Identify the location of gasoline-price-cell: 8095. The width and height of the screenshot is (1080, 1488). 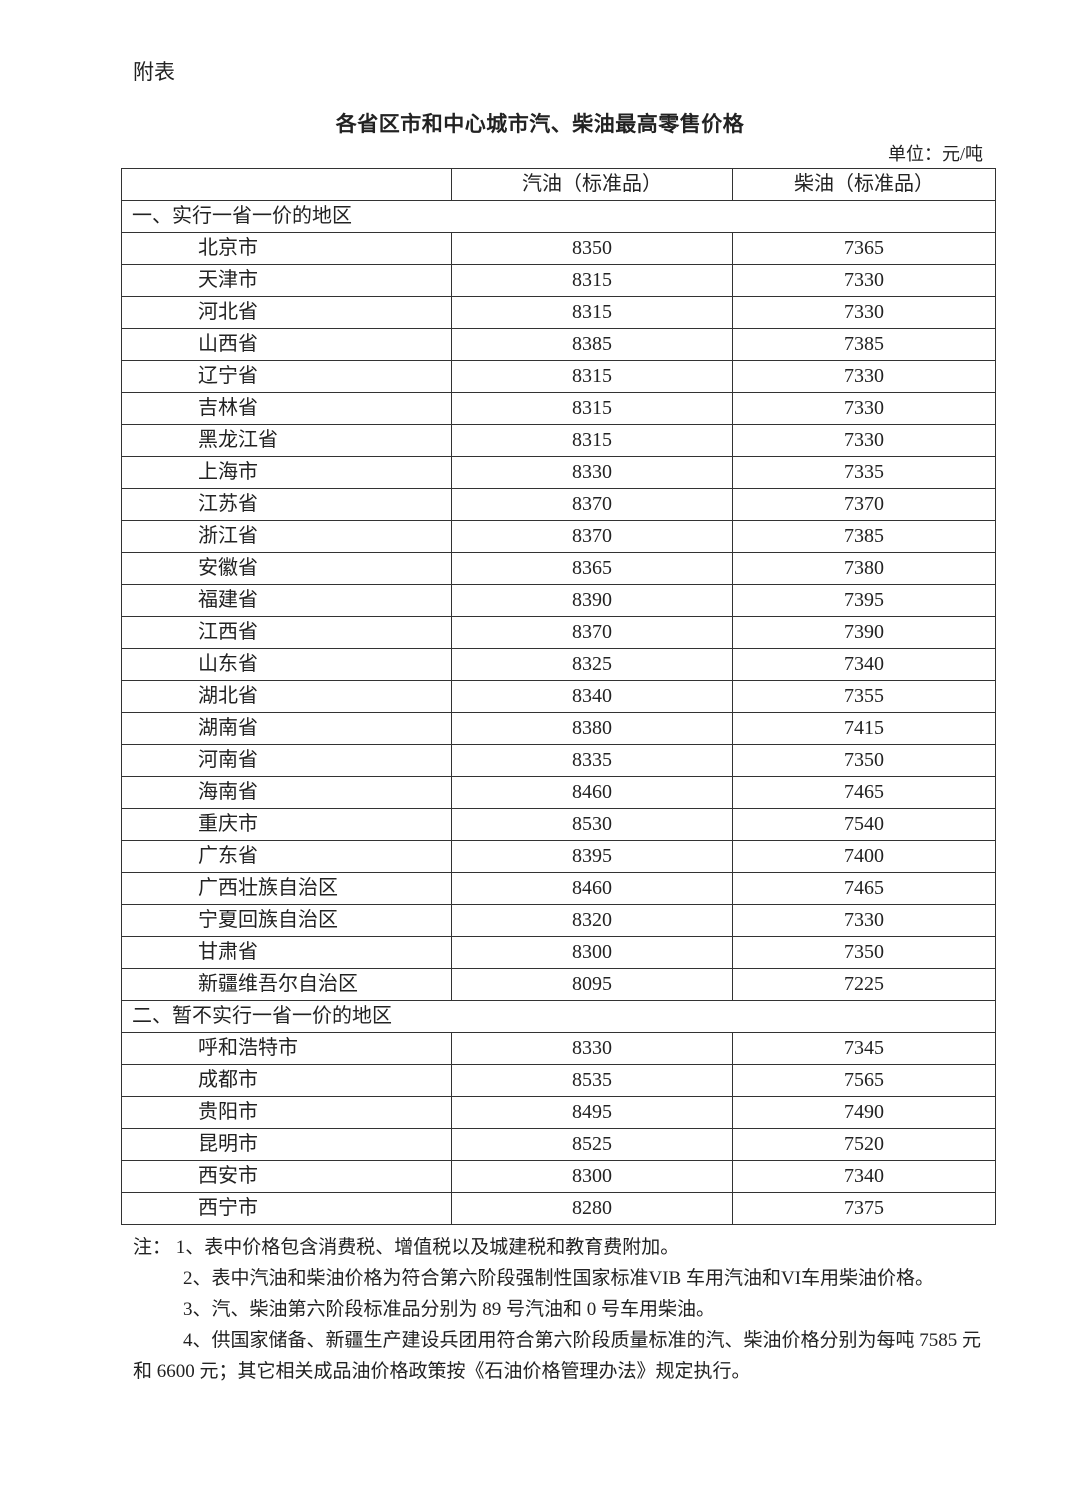
(592, 984).